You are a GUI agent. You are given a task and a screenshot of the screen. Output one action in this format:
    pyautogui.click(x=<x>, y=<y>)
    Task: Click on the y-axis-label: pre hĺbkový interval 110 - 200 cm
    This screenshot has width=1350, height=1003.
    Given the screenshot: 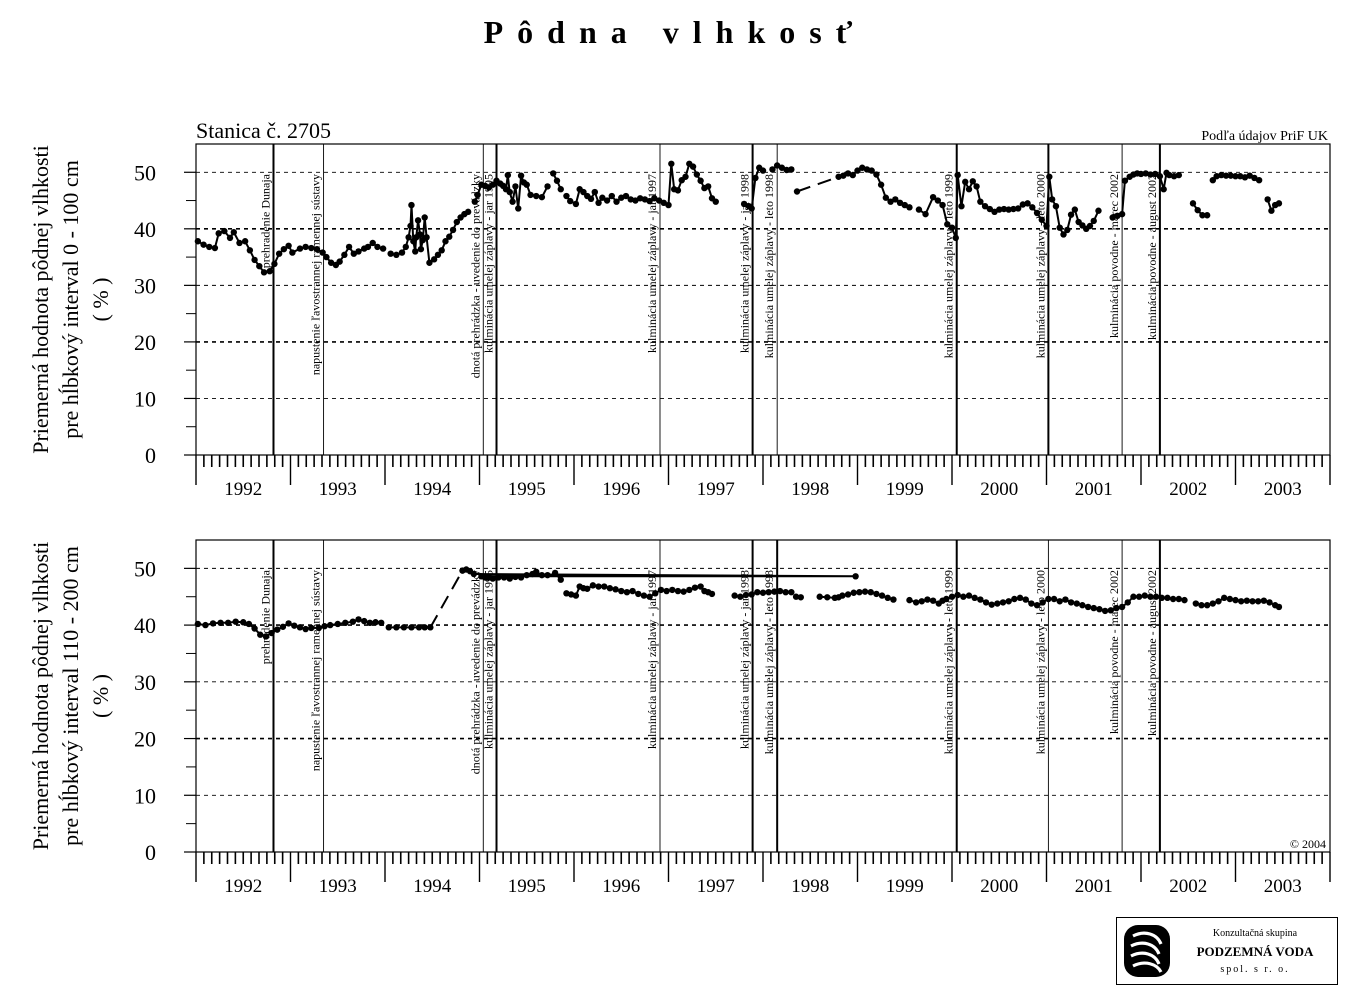 What is the action you would take?
    pyautogui.click(x=70, y=696)
    